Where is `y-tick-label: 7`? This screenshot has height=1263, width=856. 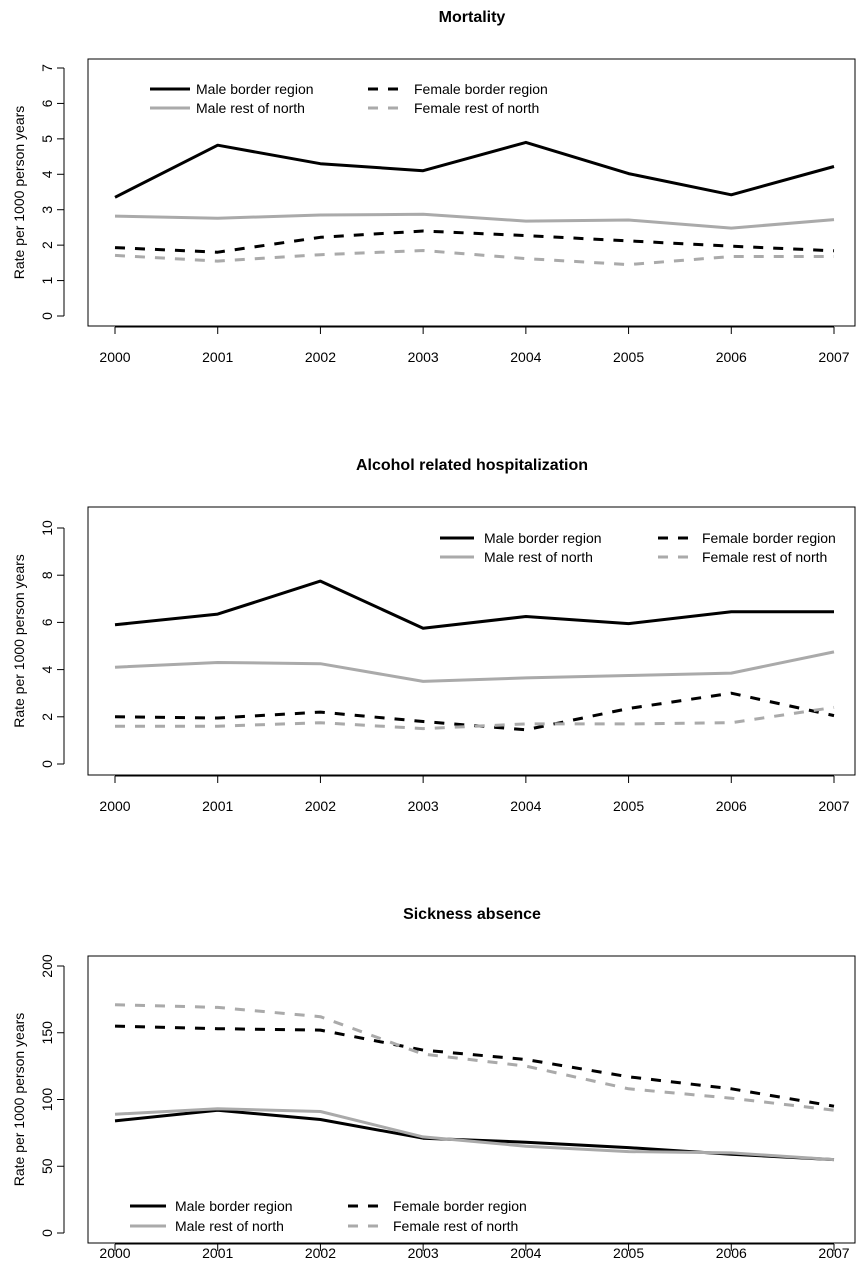 y-tick-label: 7 is located at coordinates (47, 68).